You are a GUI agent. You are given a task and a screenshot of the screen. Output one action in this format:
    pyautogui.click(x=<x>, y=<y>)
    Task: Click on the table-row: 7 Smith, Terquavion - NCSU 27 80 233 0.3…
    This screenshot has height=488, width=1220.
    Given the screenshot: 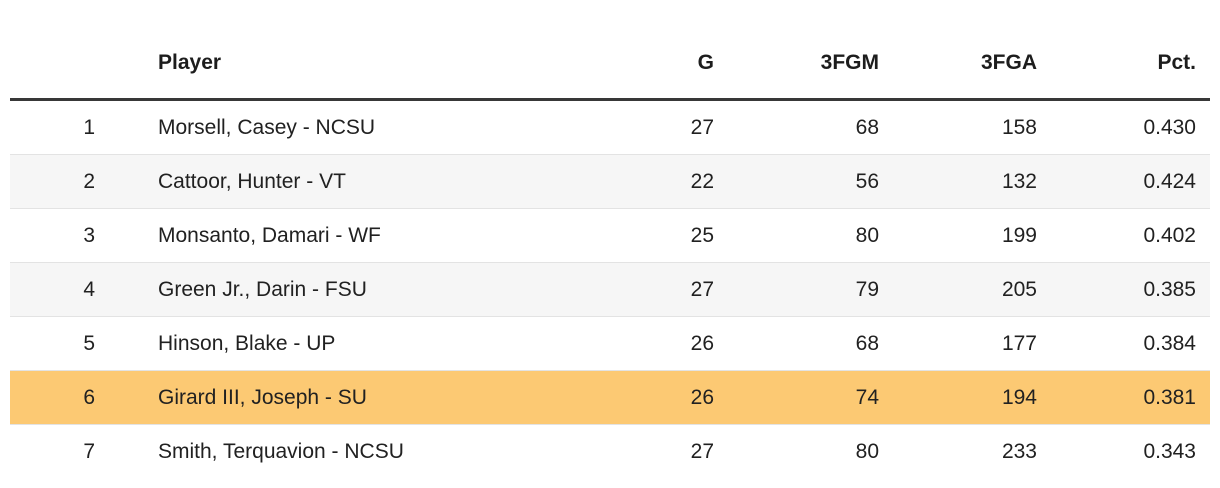 What is the action you would take?
    pyautogui.click(x=610, y=452)
    